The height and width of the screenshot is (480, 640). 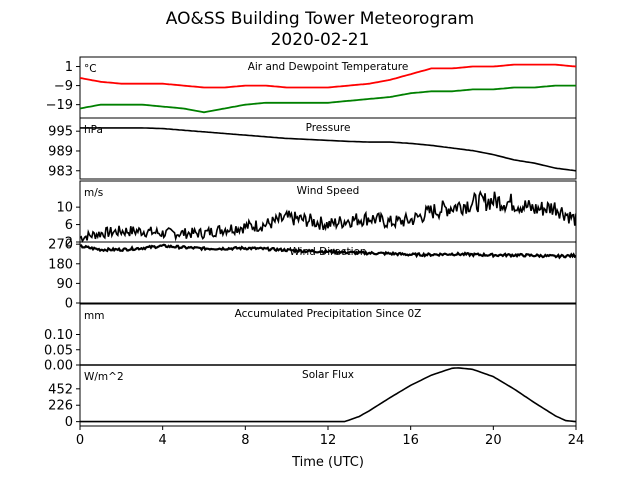 I want to click on chart-subtitle: 2020-02-21, so click(x=320, y=40).